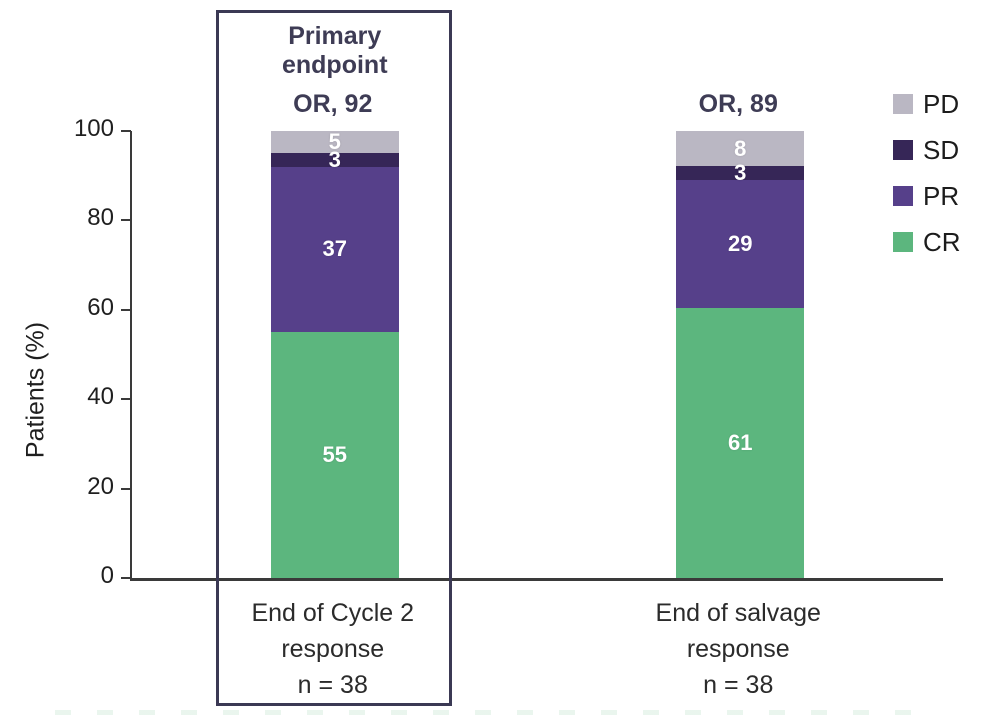 The image size is (1000, 715). I want to click on legend-swatch-cr, so click(903, 242).